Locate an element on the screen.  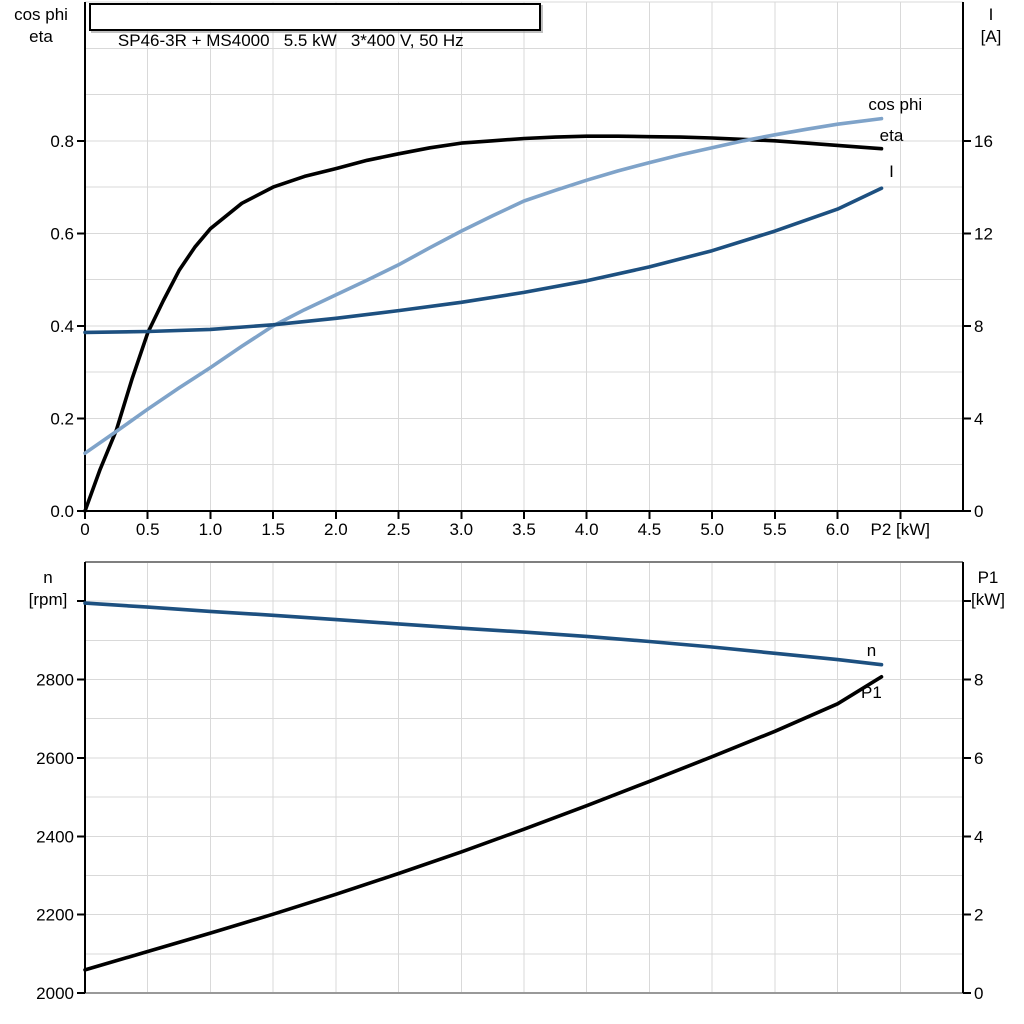
curve-i is located at coordinates (483, 260).